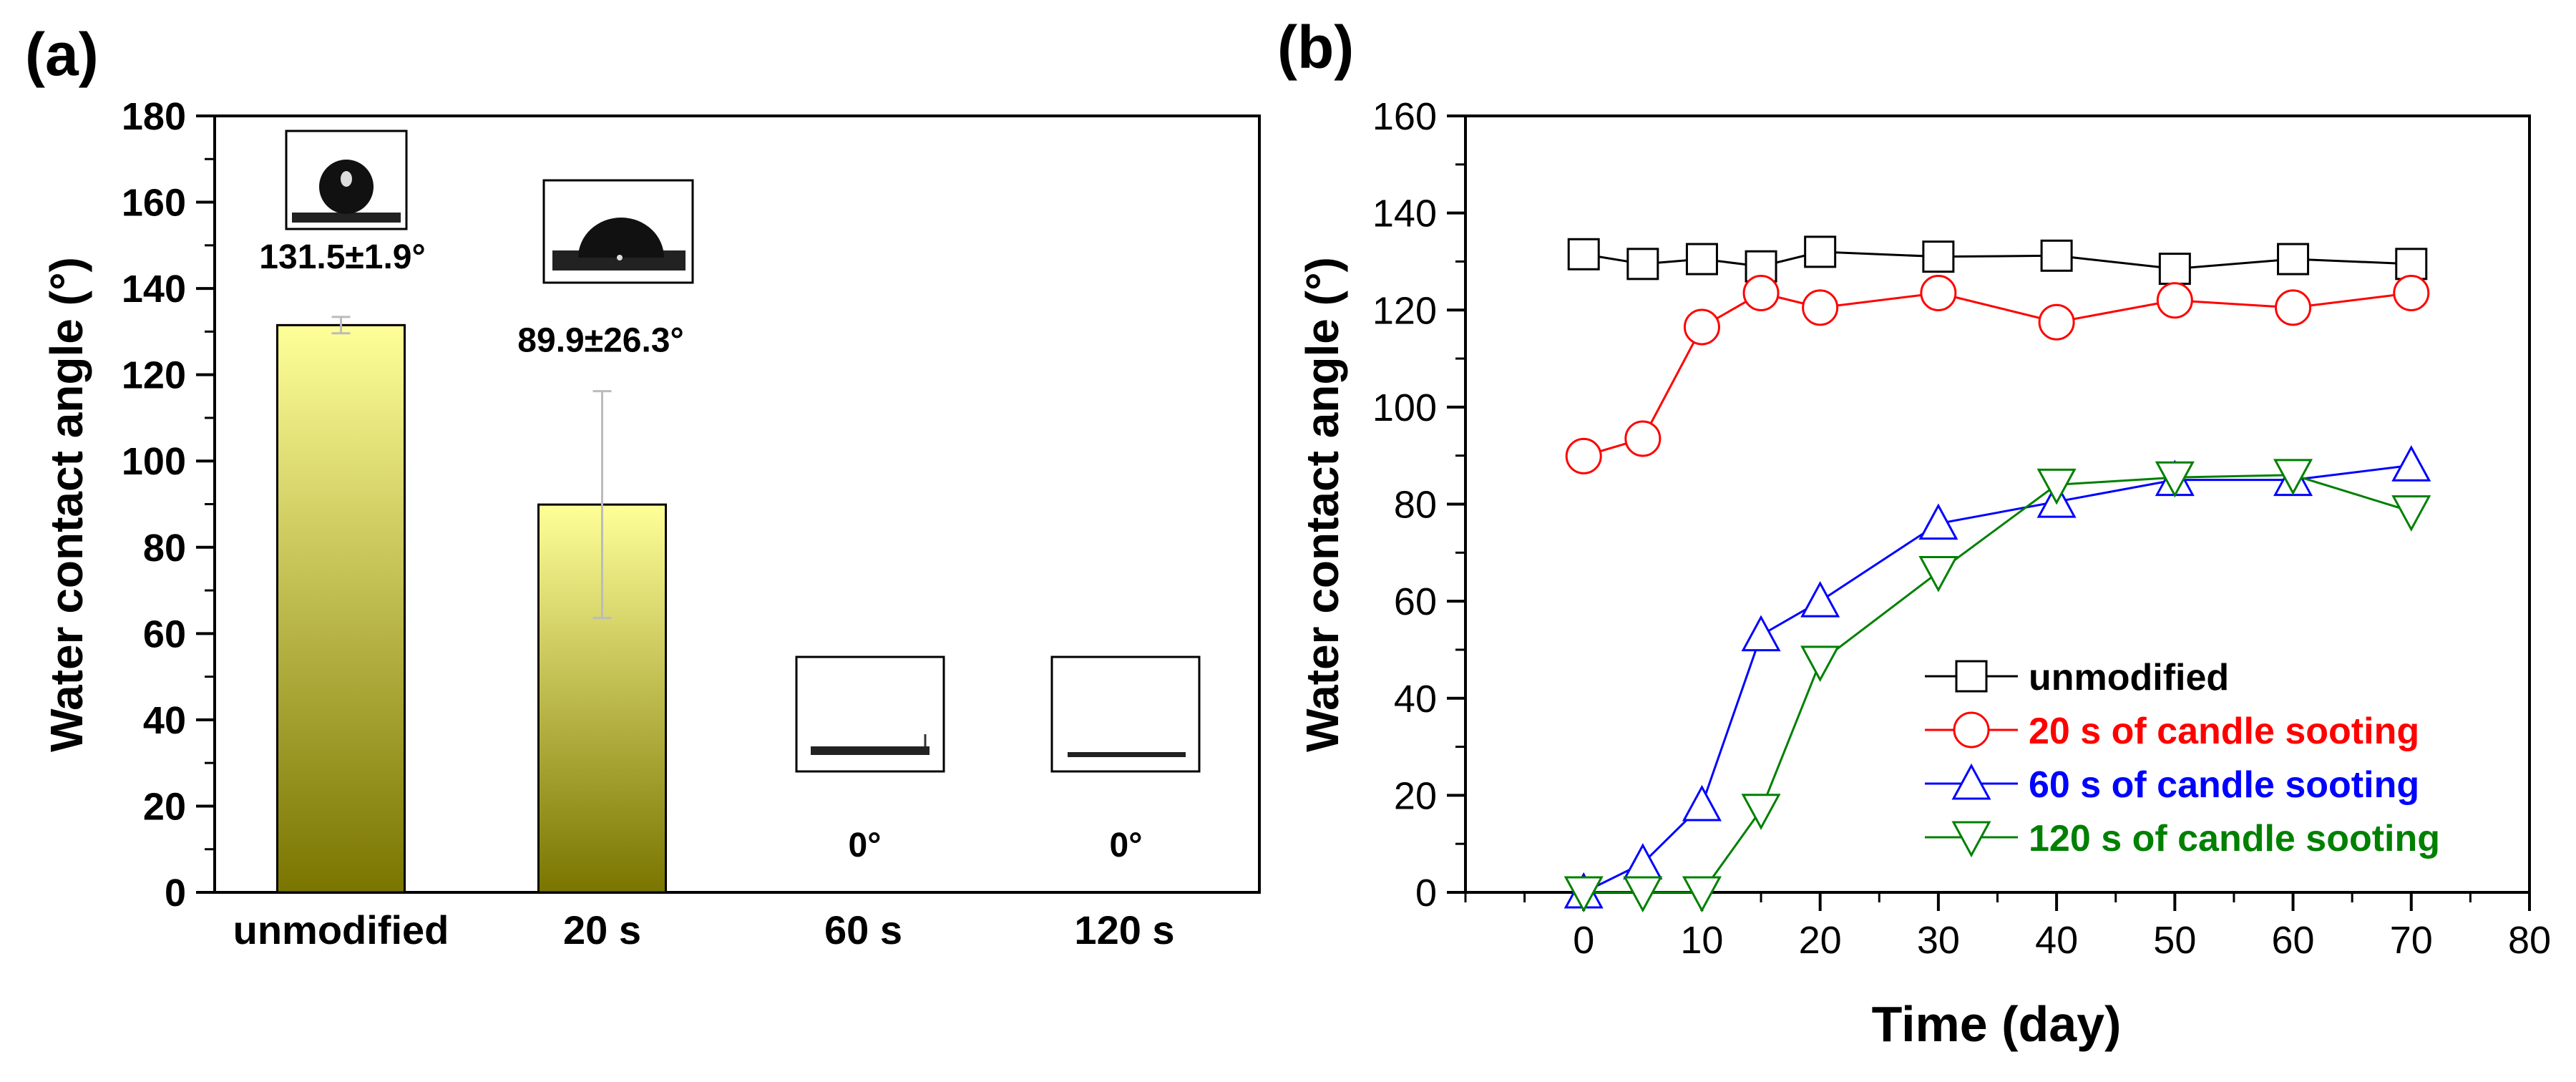 The image size is (2576, 1082). I want to click on category-label: 120 s, so click(1124, 929).